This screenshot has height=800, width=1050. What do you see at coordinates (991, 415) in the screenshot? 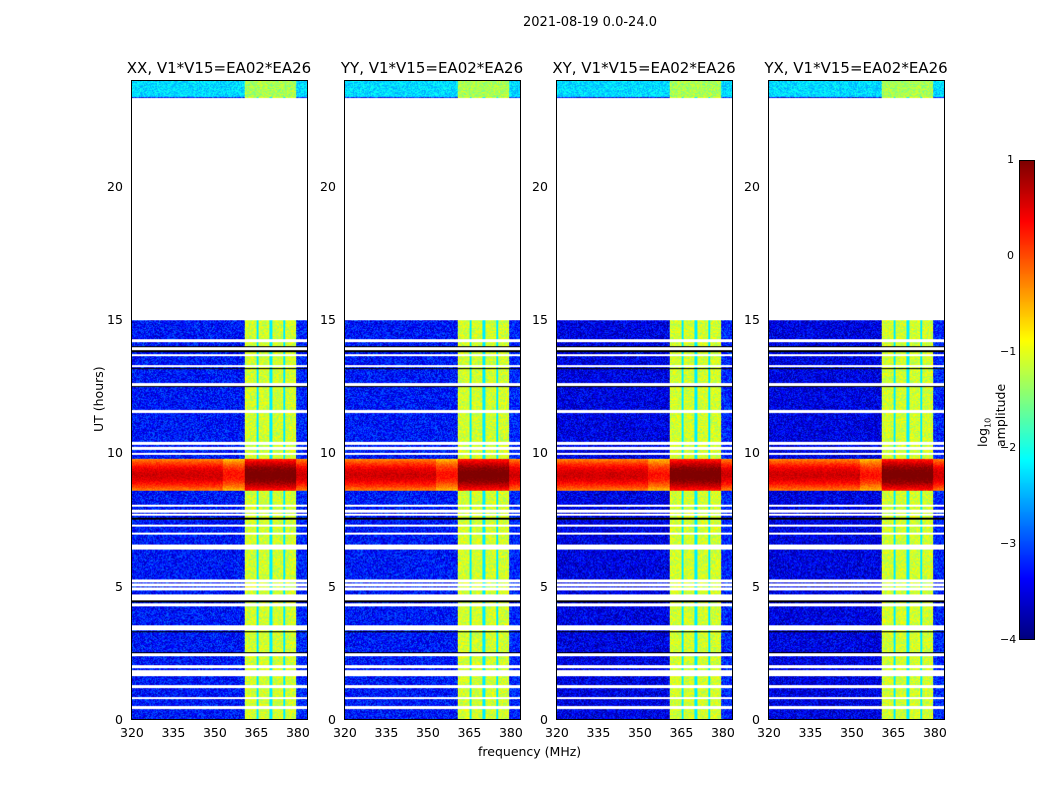
I see `colorbar-label: log10 amplitude` at bounding box center [991, 415].